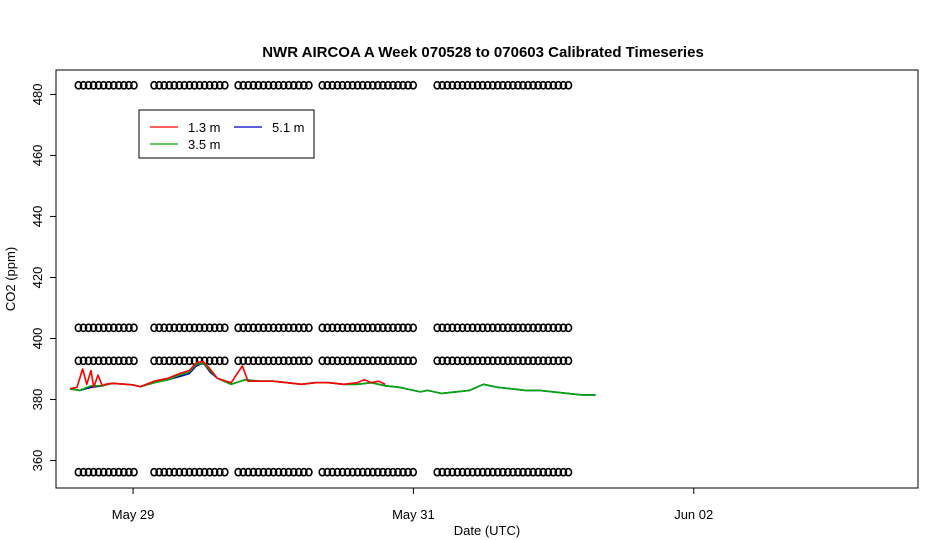 The height and width of the screenshot is (540, 936). I want to click on y-axis-label: CO2 (ppm), so click(10, 279).